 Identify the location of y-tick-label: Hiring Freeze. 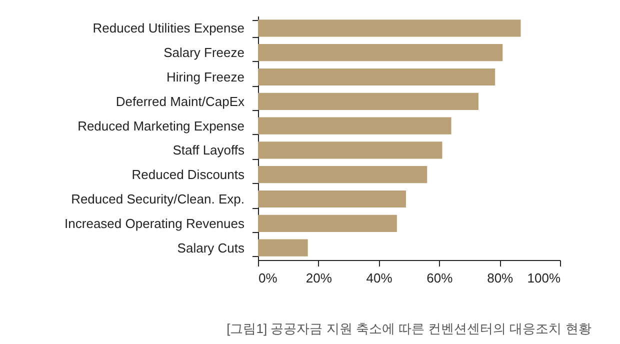
(205, 77).